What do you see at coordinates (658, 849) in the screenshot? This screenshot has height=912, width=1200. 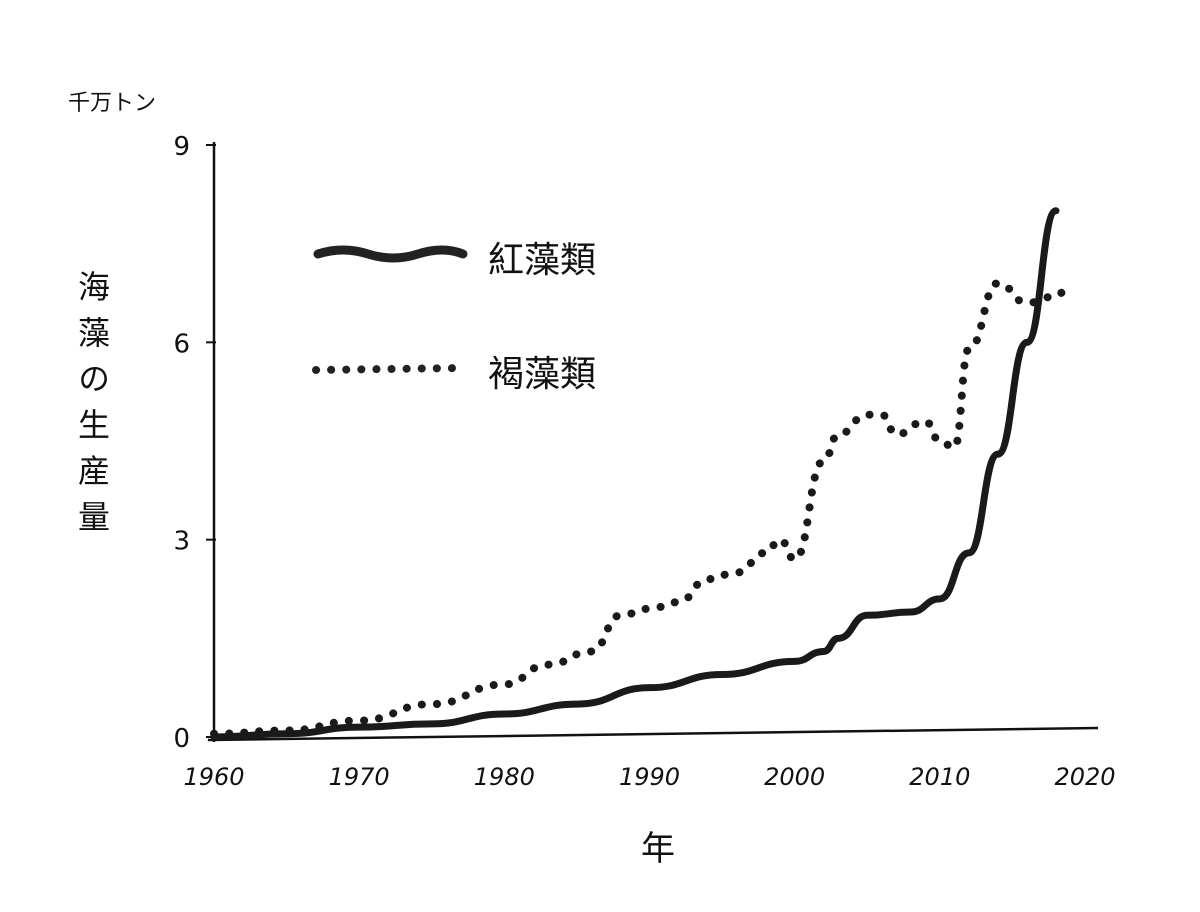 I see `x-axis-label: 年` at bounding box center [658, 849].